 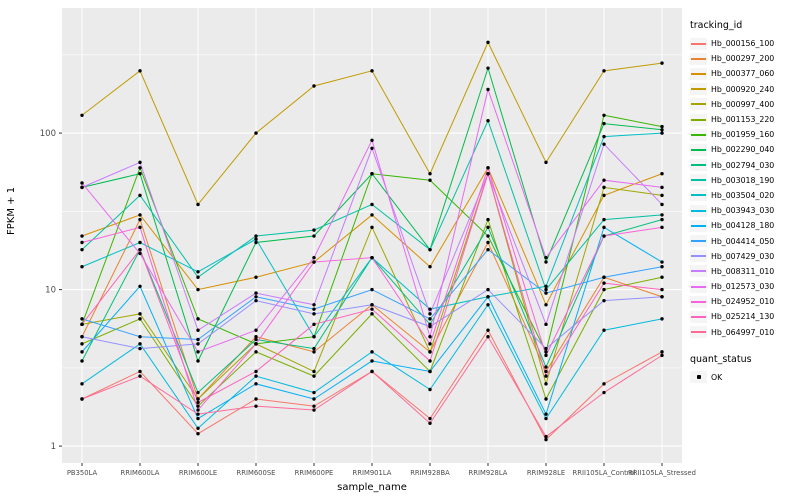 What do you see at coordinates (745, 271) in the screenshot?
I see `legend-item: Hb_008311_010` at bounding box center [745, 271].